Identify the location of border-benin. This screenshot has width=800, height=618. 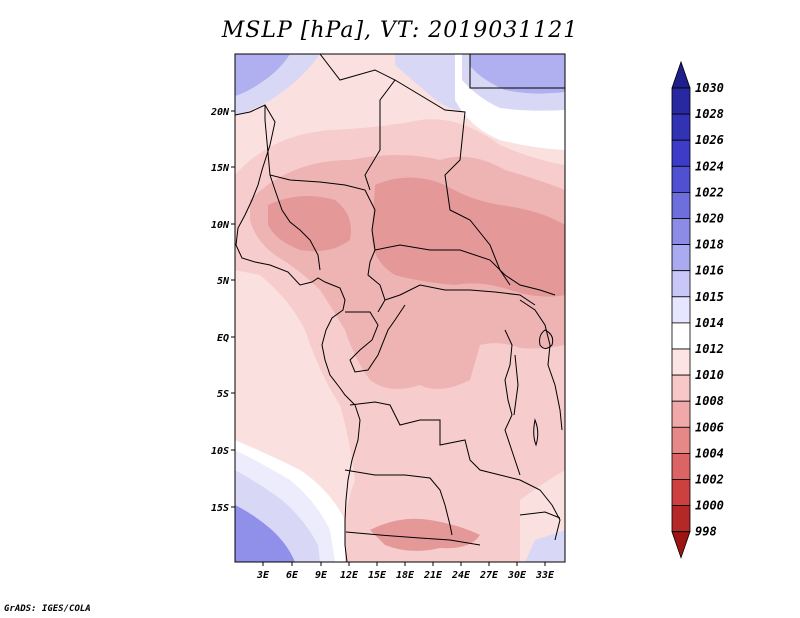
(295, 222).